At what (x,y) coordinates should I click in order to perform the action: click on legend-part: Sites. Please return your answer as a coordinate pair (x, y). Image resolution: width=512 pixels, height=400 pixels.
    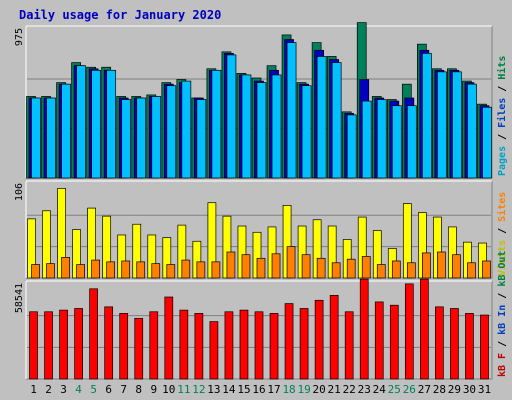
    Looking at the image, I should click on (502, 207).